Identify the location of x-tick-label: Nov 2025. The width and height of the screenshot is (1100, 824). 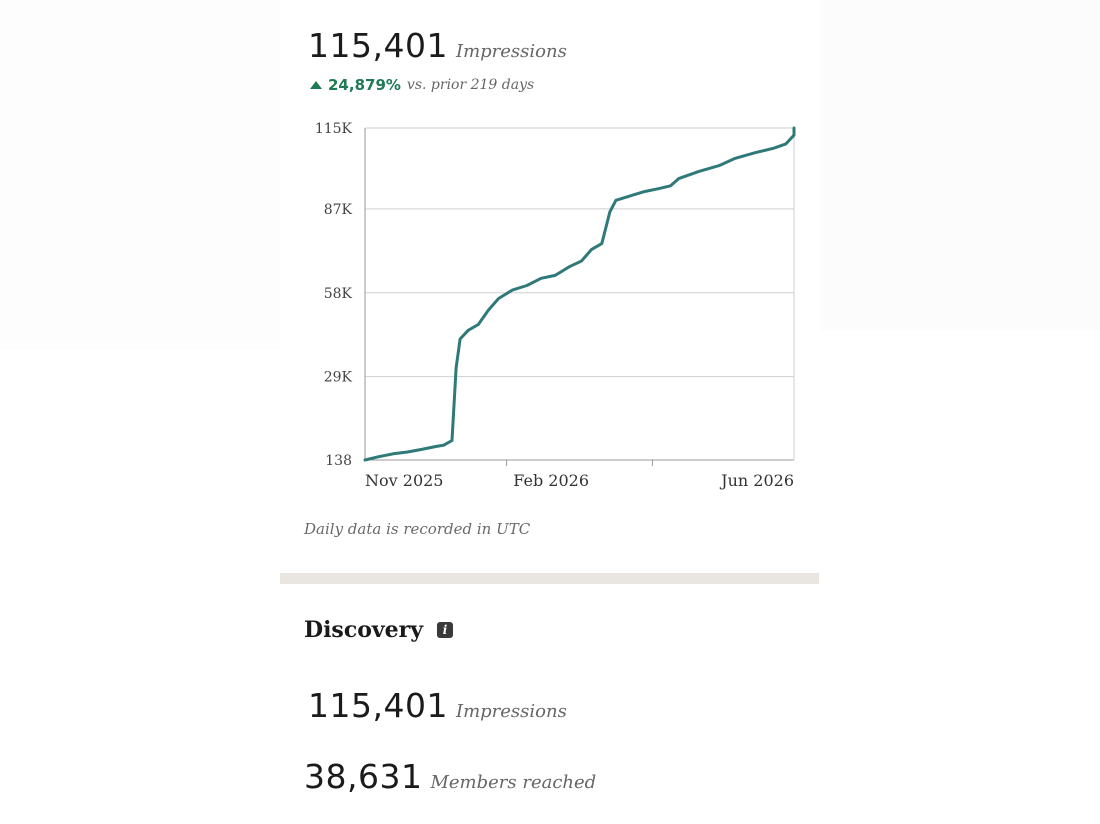
(404, 480).